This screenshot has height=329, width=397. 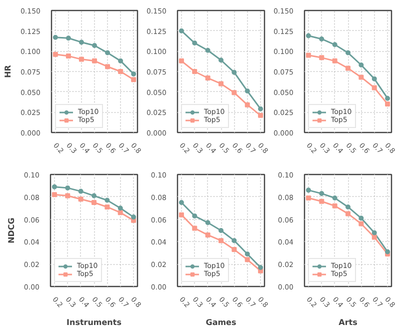 What do you see at coordinates (94, 322) in the screenshot?
I see `x-axis-title: Instruments` at bounding box center [94, 322].